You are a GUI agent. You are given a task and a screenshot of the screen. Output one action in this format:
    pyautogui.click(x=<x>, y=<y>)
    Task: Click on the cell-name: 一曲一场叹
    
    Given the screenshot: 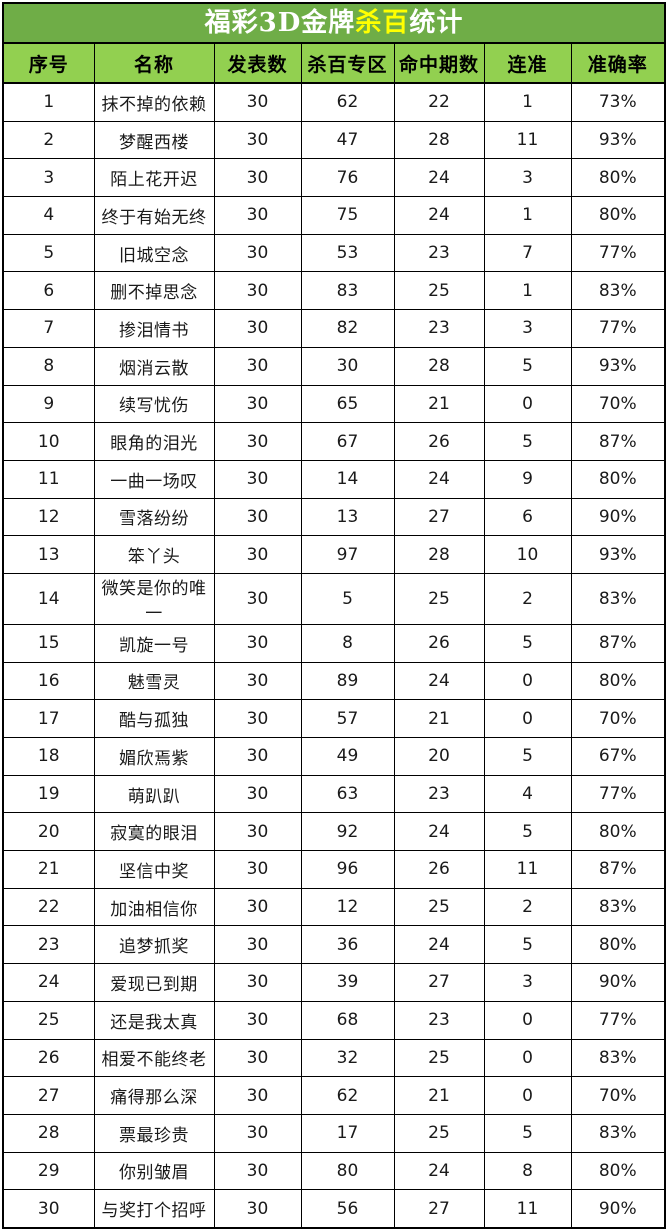 What is the action you would take?
    pyautogui.click(x=154, y=479)
    